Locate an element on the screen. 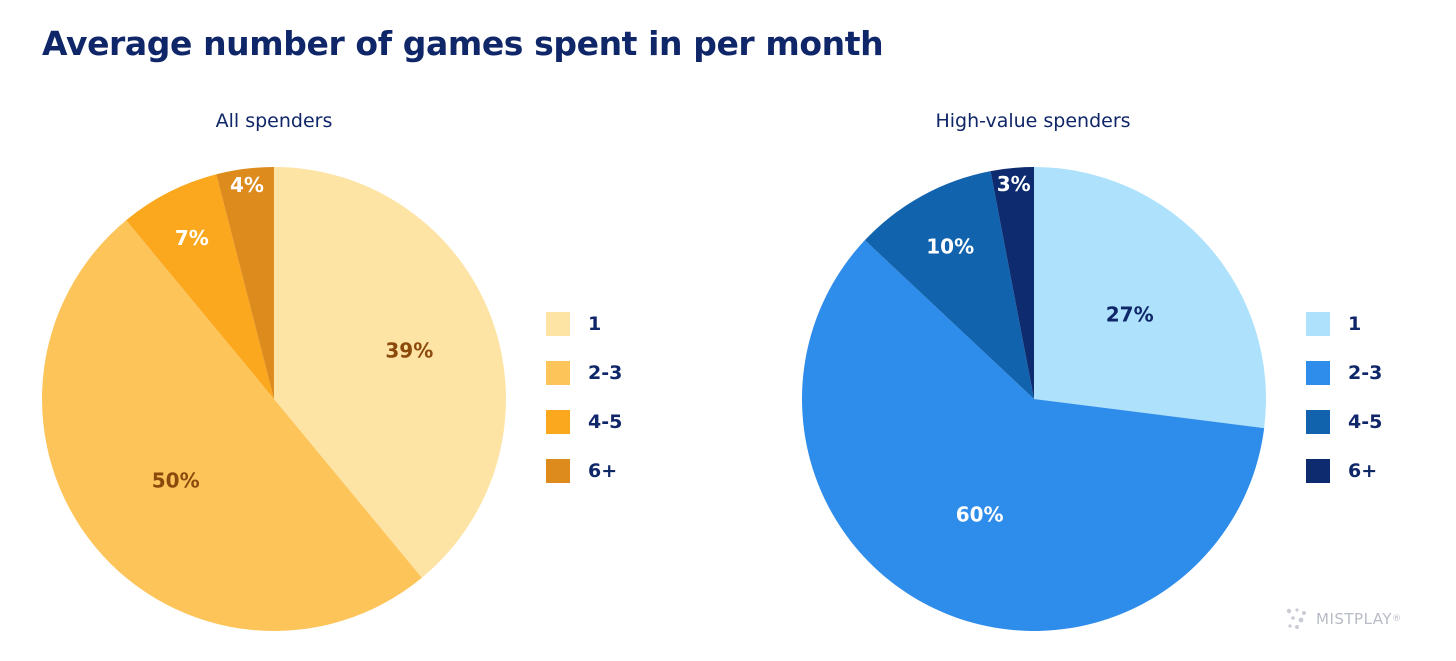 Image resolution: width=1456 pixels, height=661 pixels. registered-mark: ® is located at coordinates (1397, 619).